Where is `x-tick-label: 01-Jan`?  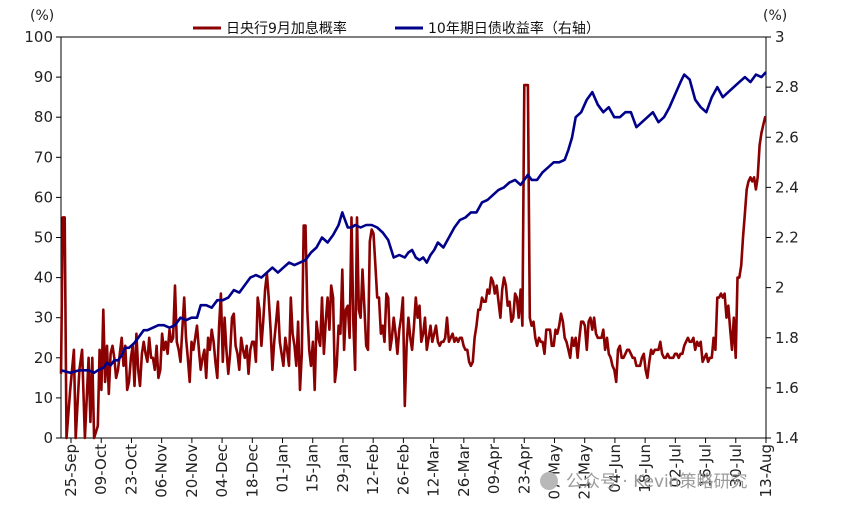 x-tick-label: 01-Jan is located at coordinates (283, 468).